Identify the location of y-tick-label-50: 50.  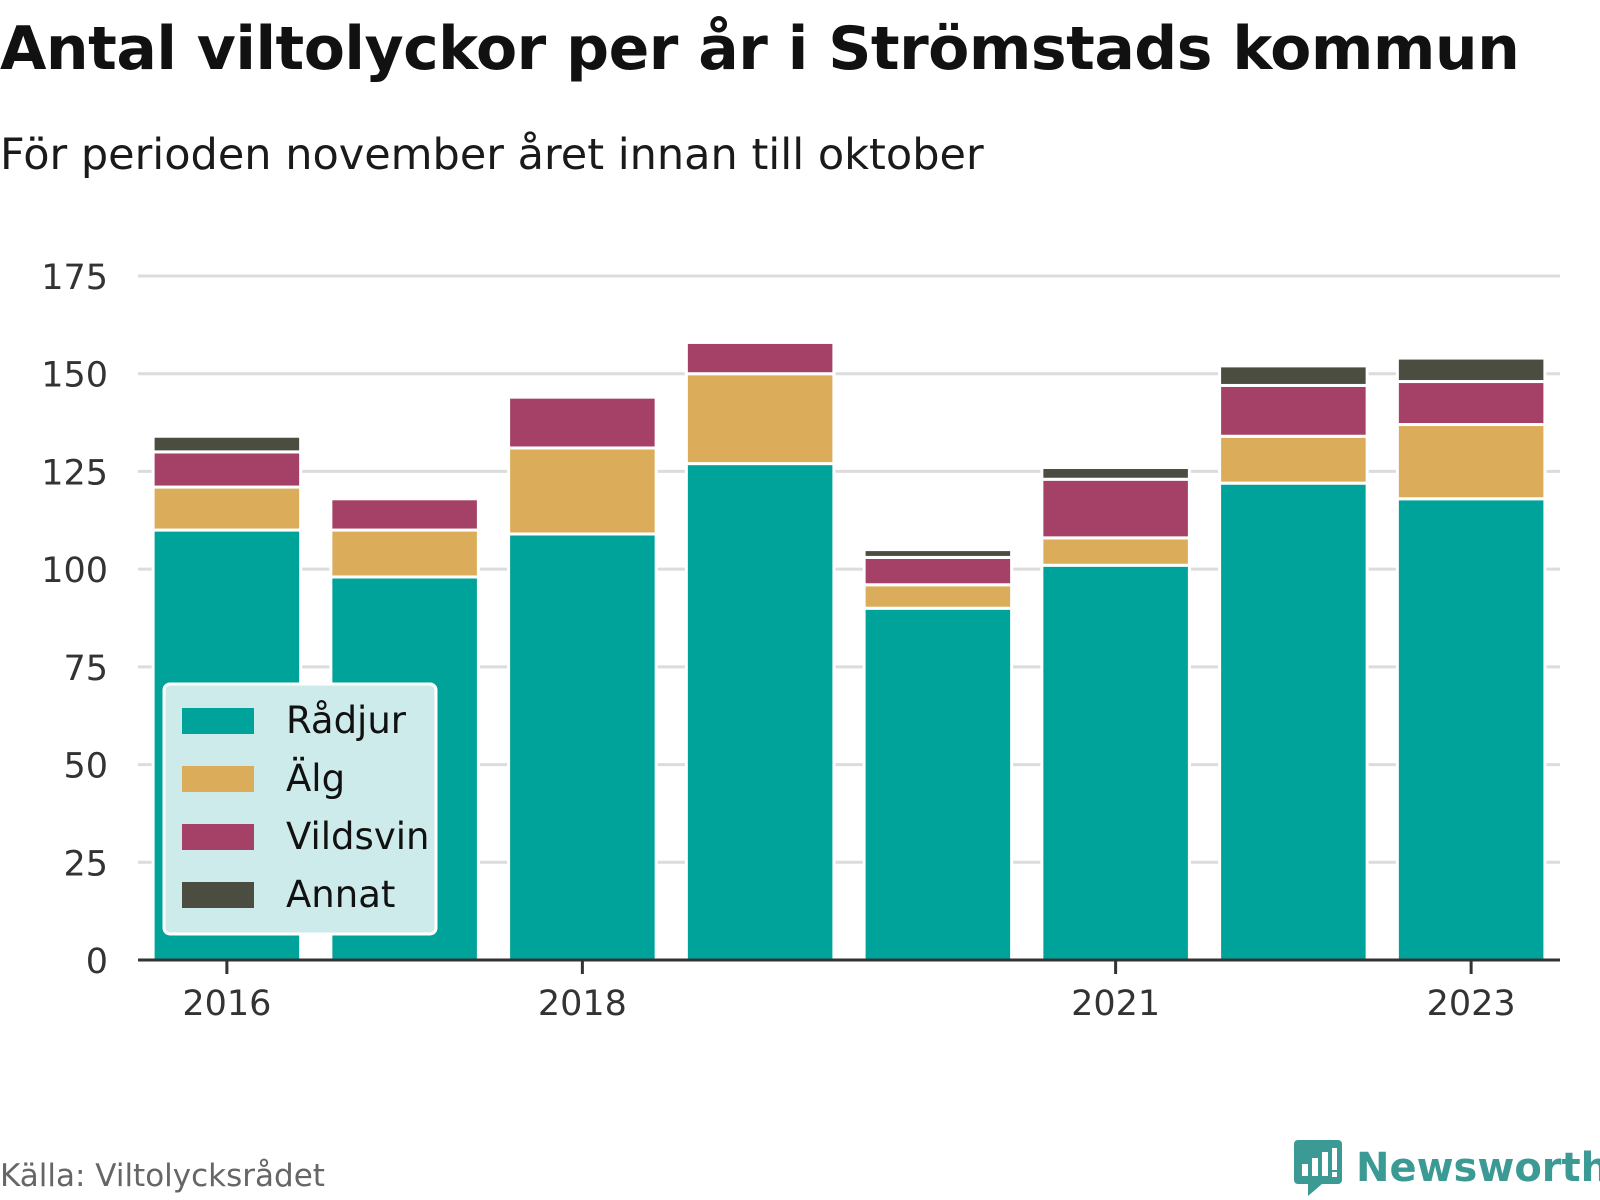
(85, 767).